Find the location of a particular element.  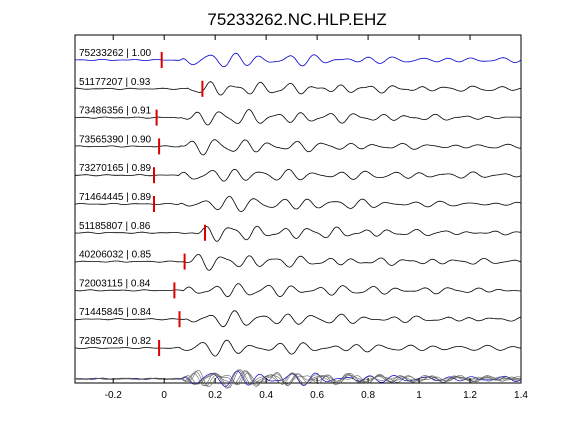

x-tick-label-5: 0.8 is located at coordinates (368, 395).